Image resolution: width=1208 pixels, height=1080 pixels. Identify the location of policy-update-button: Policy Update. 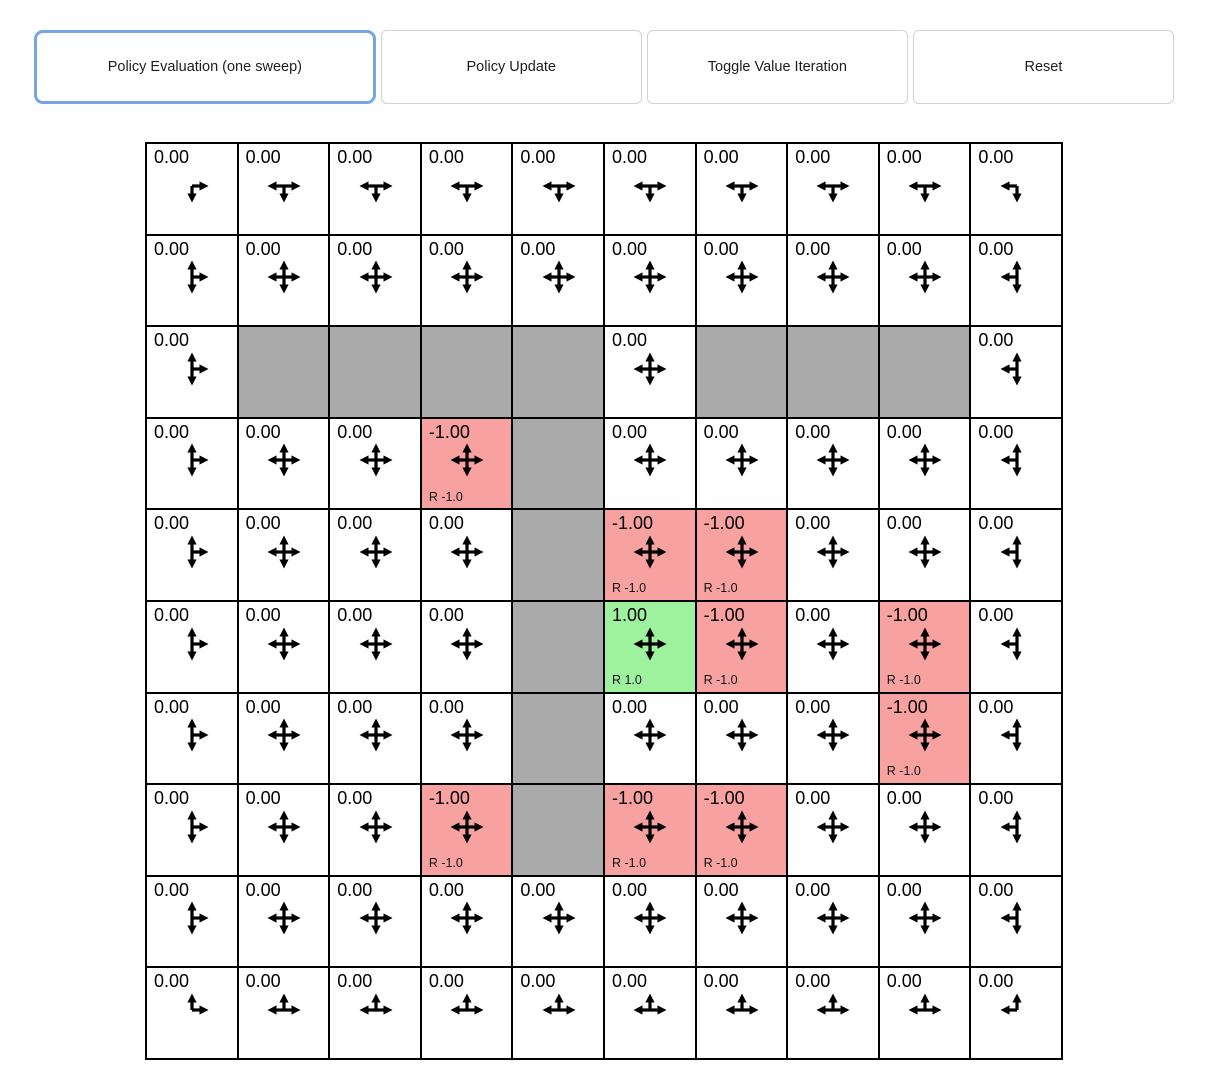
(511, 67).